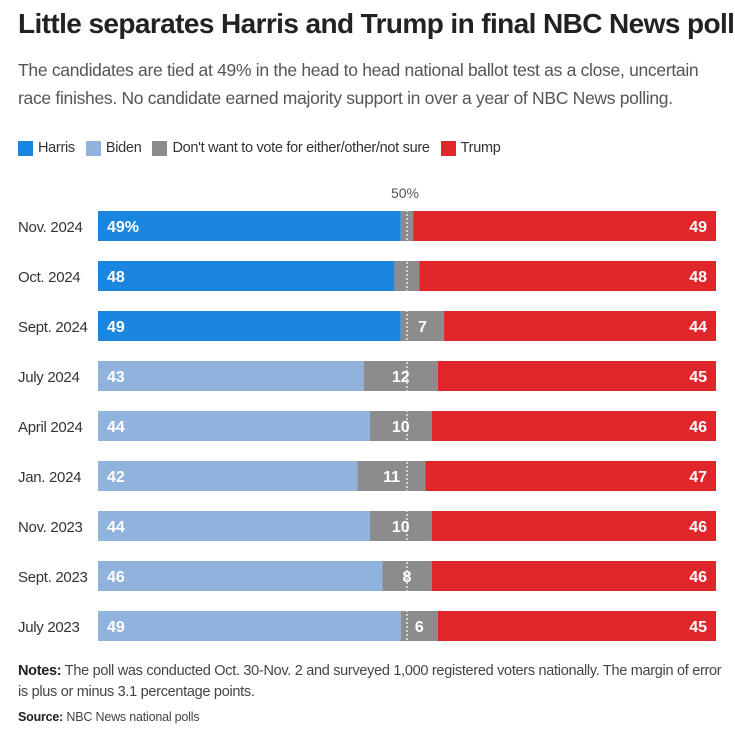 This screenshot has width=735, height=738. Describe the element at coordinates (50, 527) in the screenshot. I see `category-label: Nov. 2023` at that location.